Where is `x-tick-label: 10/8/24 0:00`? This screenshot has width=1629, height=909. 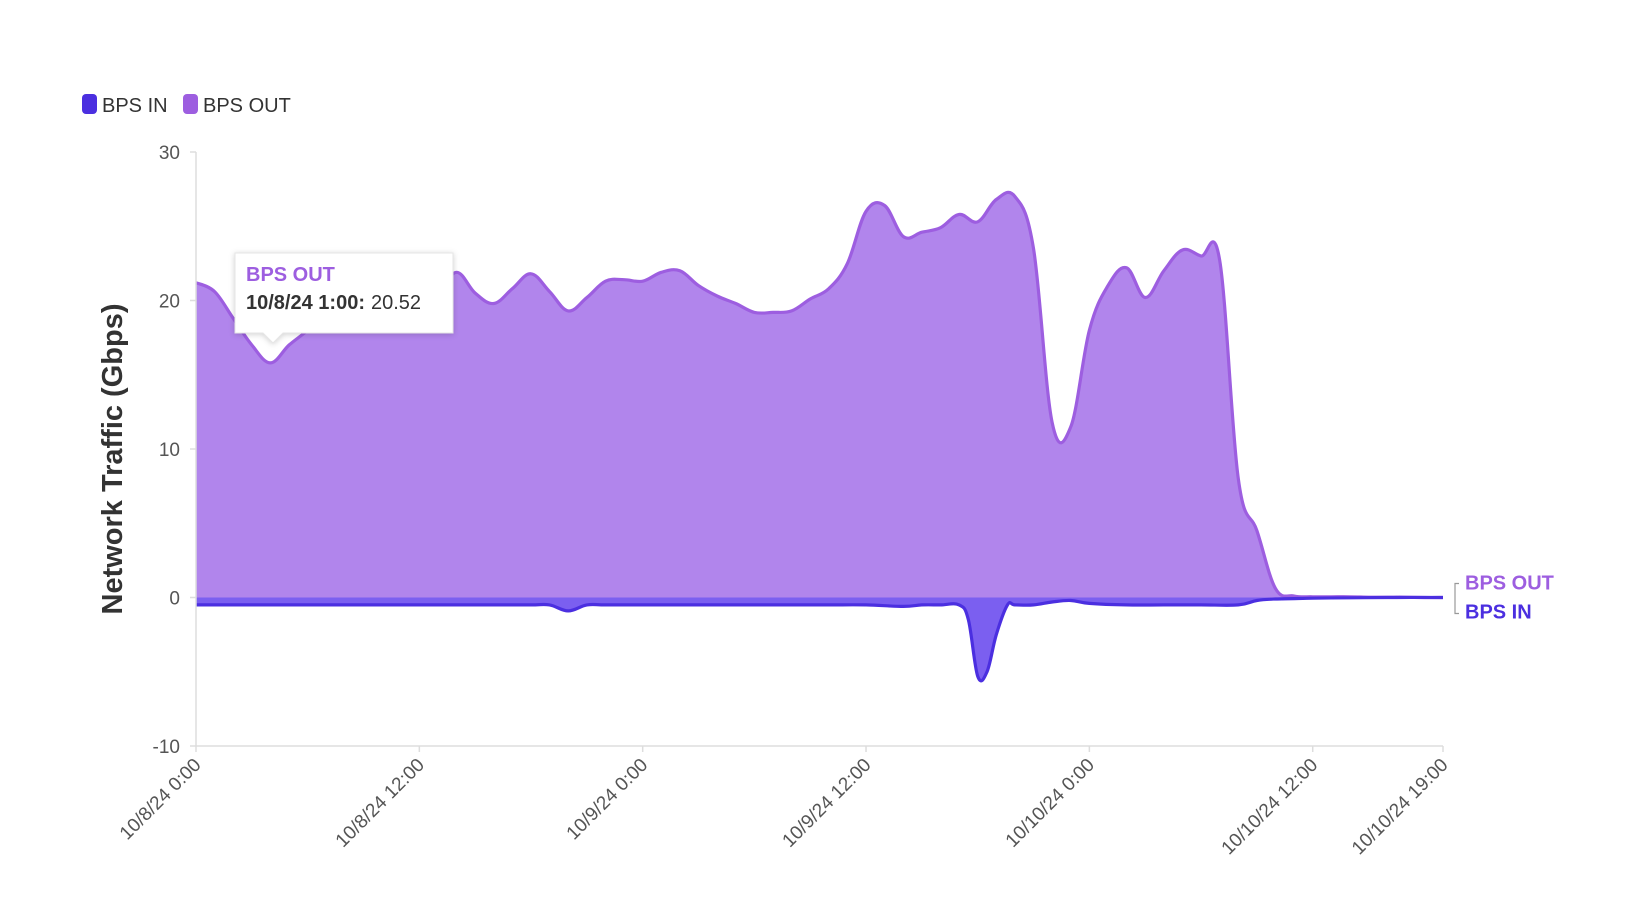
x-tick-label: 10/8/24 0:00 is located at coordinates (161, 800).